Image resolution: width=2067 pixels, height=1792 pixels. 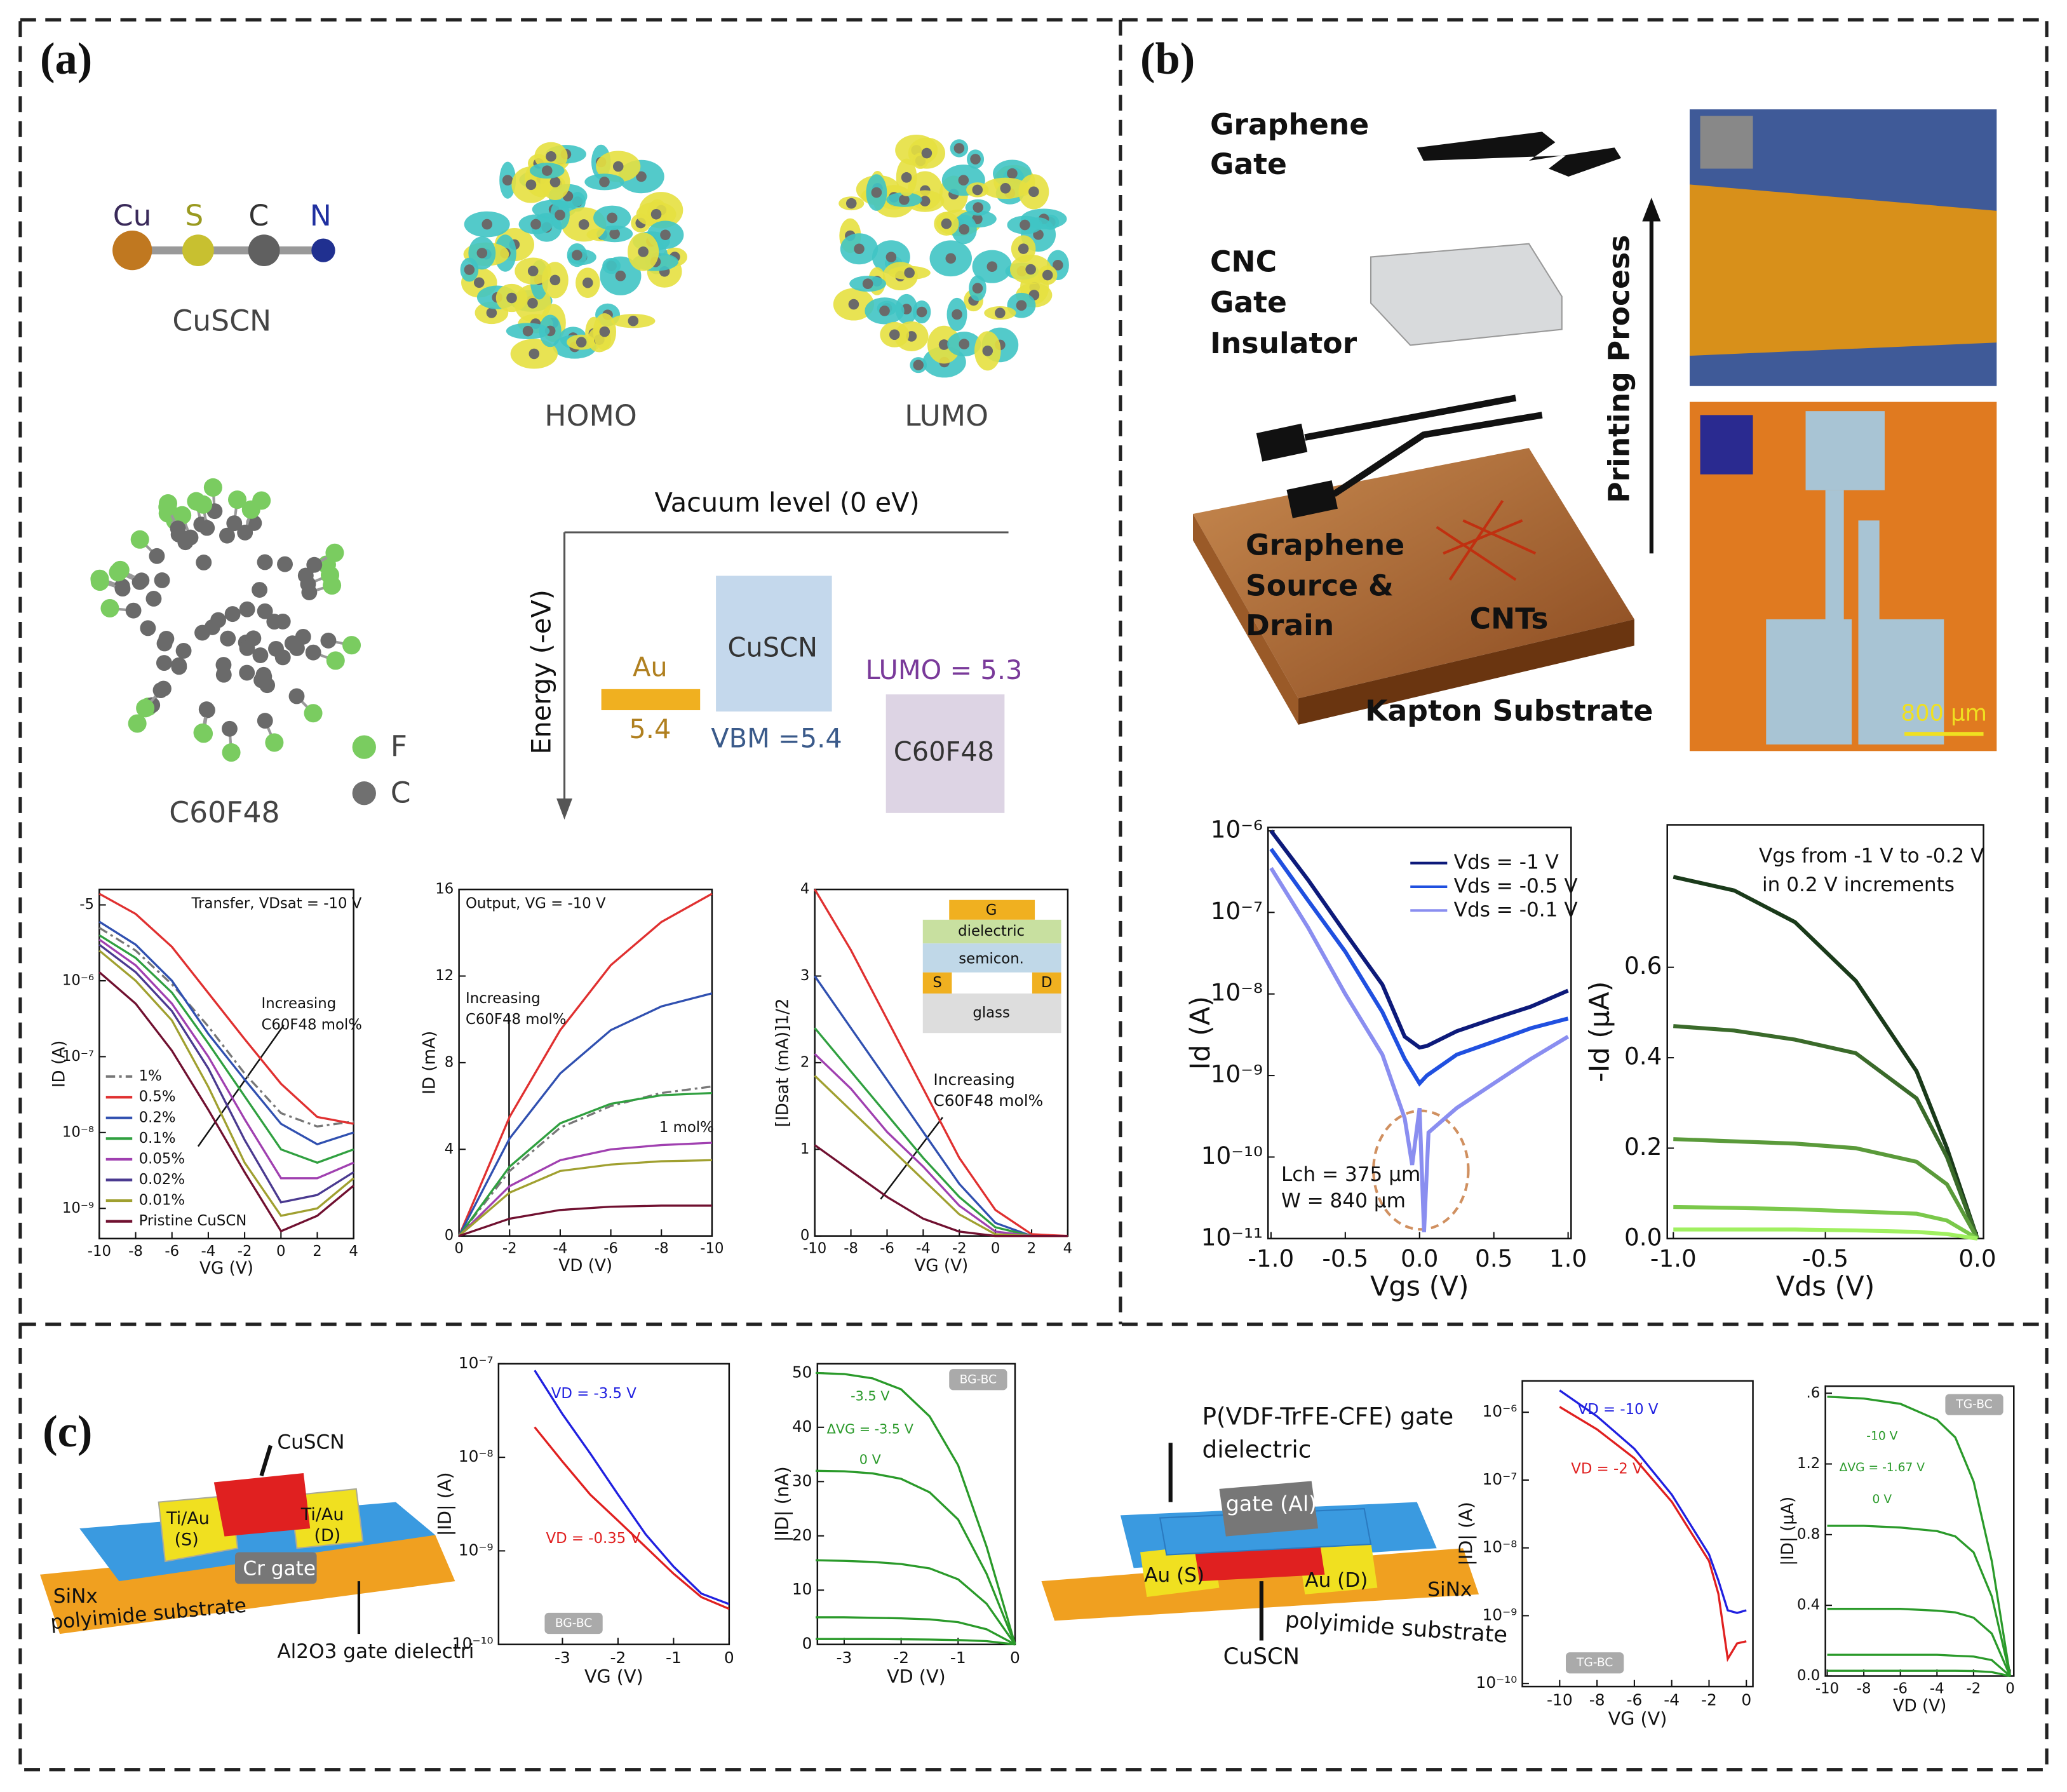 I want to click on label: Kapton Substrate, so click(x=1509, y=711).